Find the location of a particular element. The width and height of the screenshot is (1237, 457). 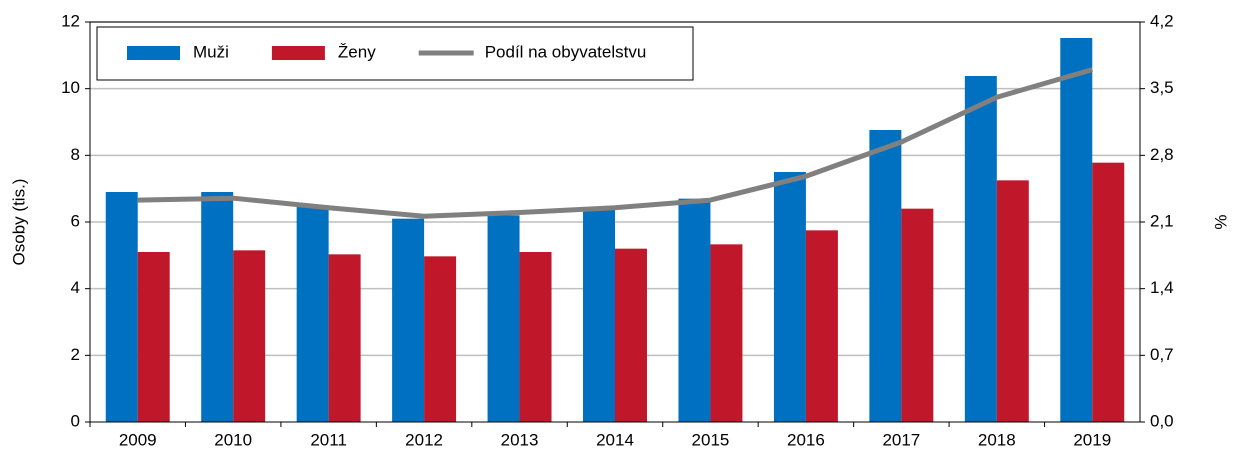

y-tick-label: 2 is located at coordinates (75, 354).